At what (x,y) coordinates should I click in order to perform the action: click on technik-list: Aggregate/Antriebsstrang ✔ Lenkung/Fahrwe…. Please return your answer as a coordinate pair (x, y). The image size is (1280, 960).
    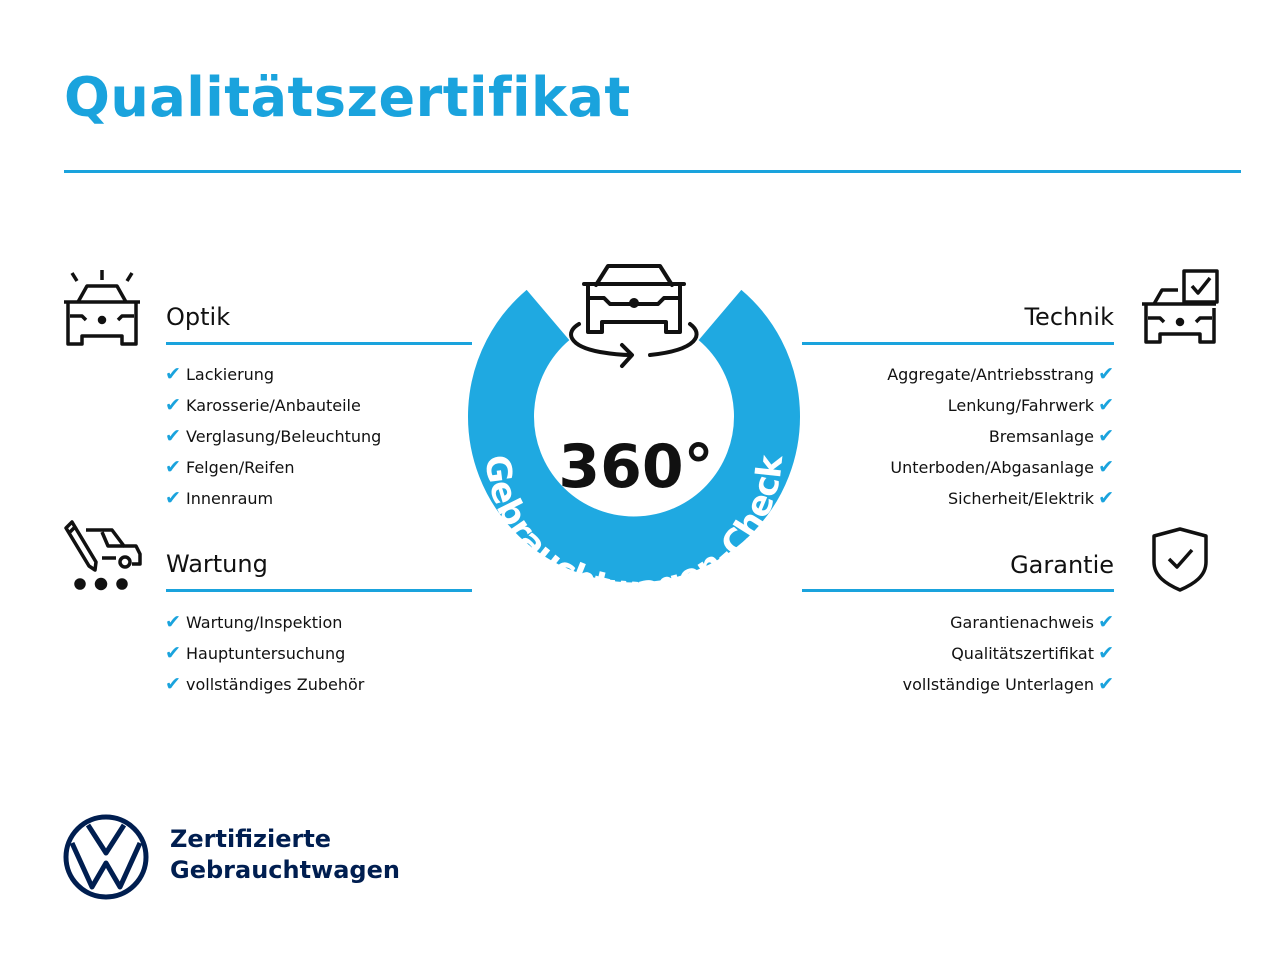
    Looking at the image, I should click on (1000, 436).